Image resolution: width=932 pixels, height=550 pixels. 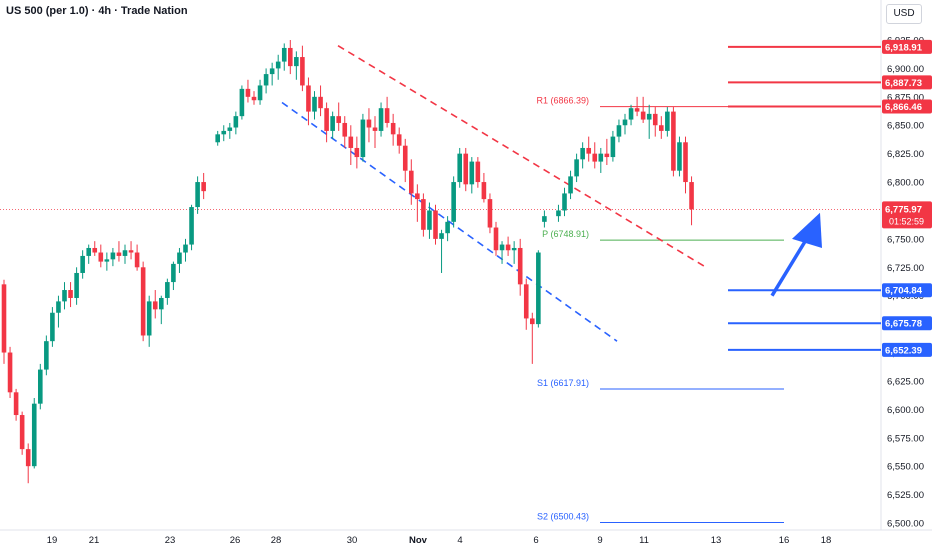 What do you see at coordinates (904, 14) in the screenshot?
I see `currency-button: USD` at bounding box center [904, 14].